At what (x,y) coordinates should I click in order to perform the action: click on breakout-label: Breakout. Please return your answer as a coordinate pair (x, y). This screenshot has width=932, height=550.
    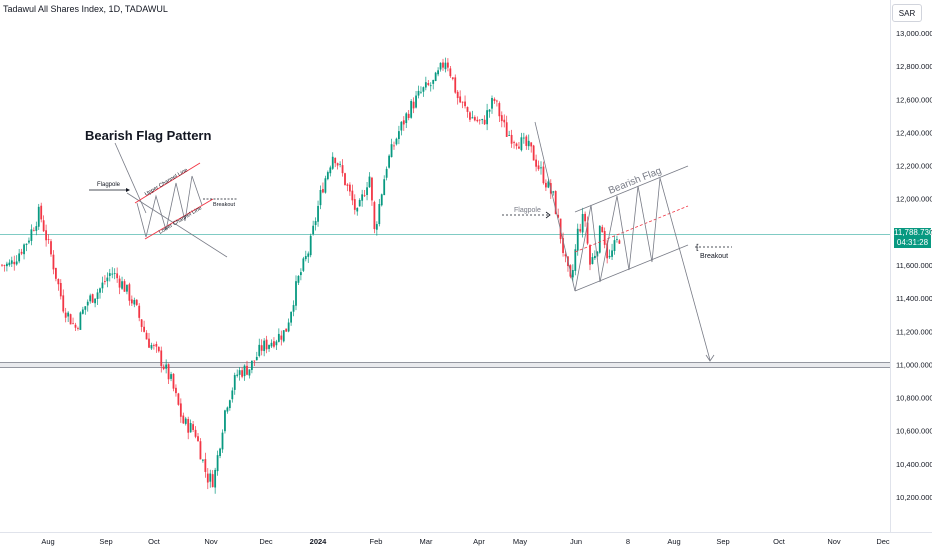
    Looking at the image, I should click on (714, 256).